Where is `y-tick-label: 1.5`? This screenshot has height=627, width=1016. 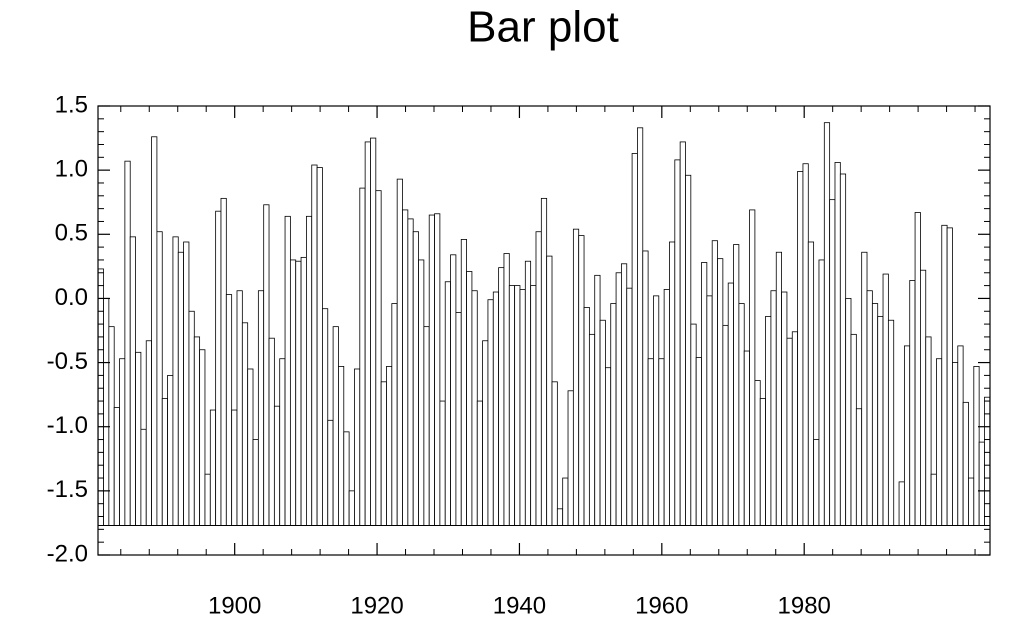 y-tick-label: 1.5 is located at coordinates (71, 104).